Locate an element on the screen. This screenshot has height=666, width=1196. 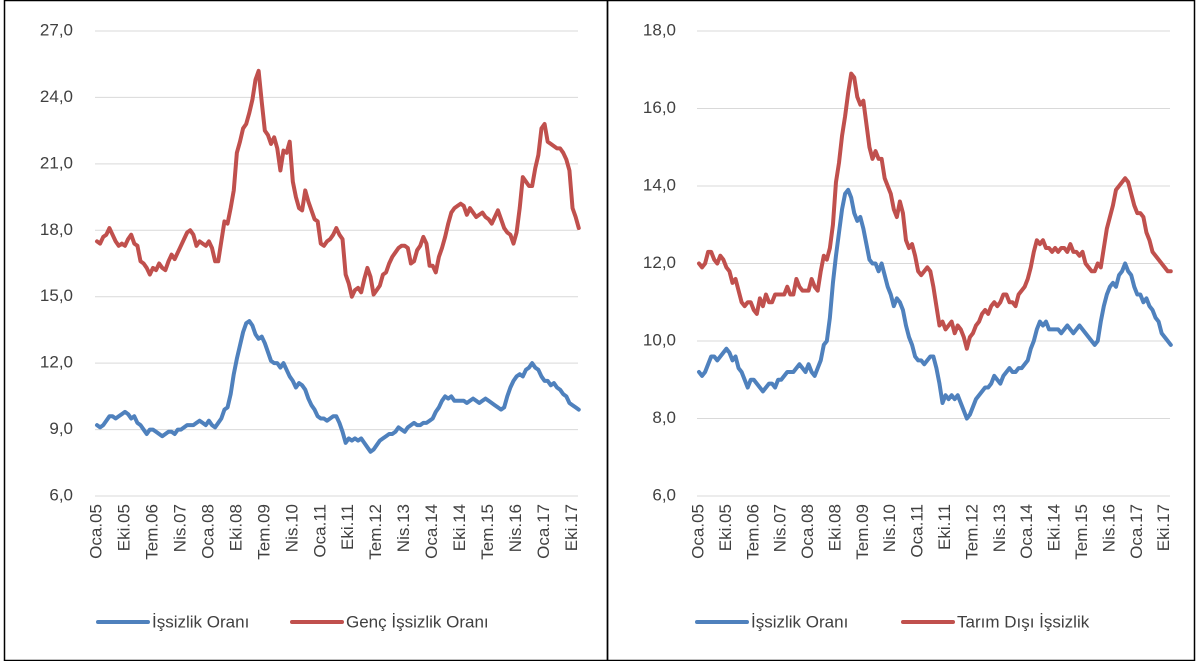
y-tick-label: 21,0 is located at coordinates (56, 162).